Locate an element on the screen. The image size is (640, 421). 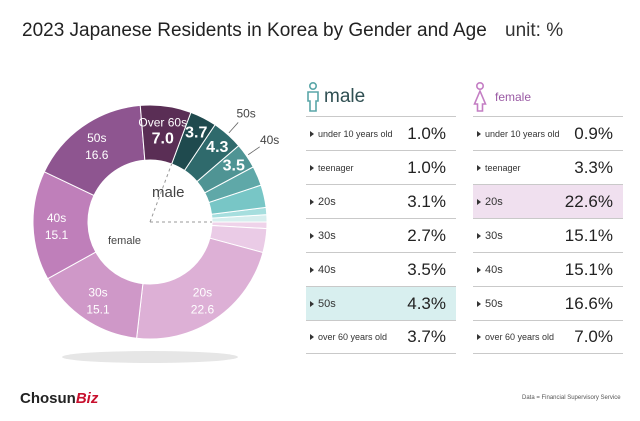
male-40s-leader-line is located at coordinates (253, 151).